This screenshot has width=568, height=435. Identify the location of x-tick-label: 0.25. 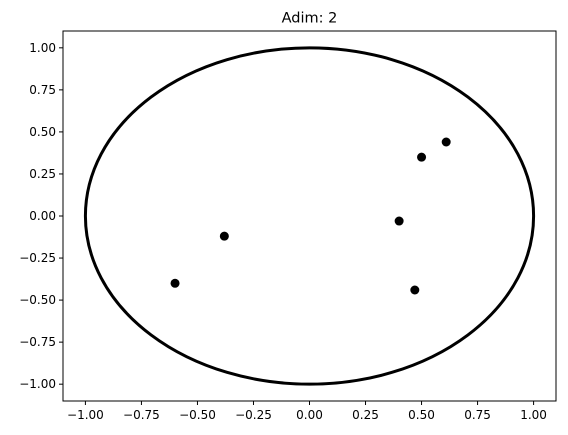
(365, 415).